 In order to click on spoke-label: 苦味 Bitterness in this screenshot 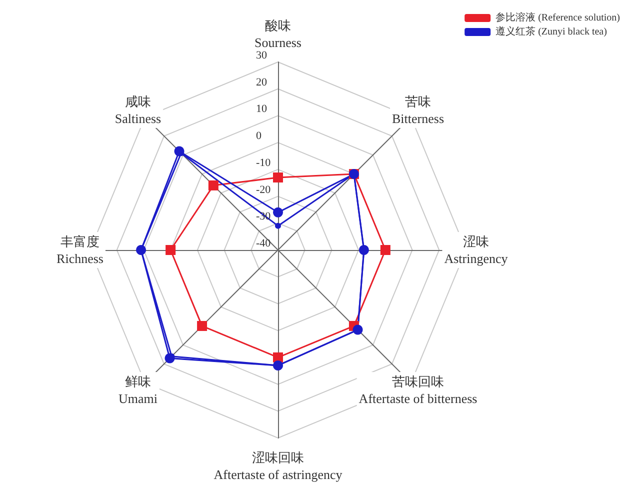, I will do `click(418, 110)`.